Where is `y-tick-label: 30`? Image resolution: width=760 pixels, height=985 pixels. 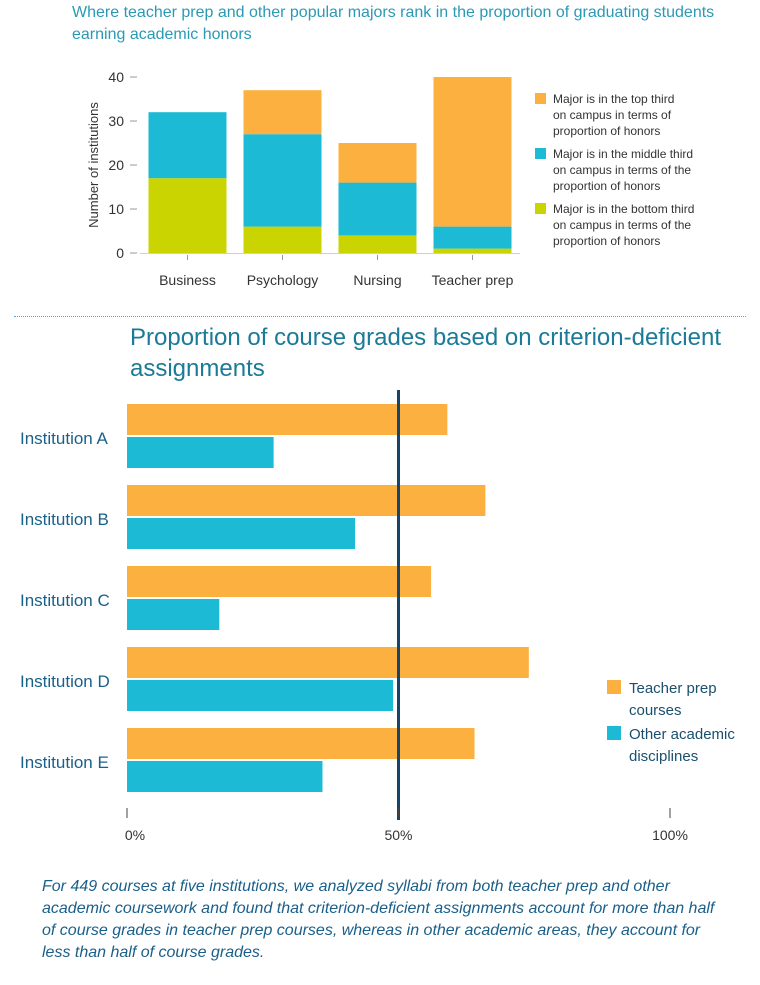
y-tick-label: 30 is located at coordinates (116, 121).